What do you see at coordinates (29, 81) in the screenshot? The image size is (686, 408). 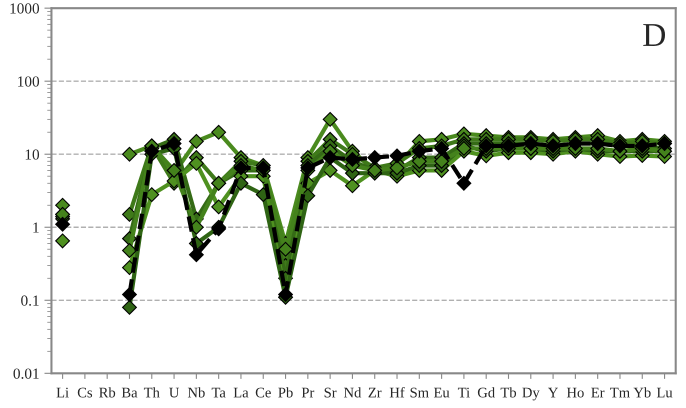 I see `y-tick-label: 100` at bounding box center [29, 81].